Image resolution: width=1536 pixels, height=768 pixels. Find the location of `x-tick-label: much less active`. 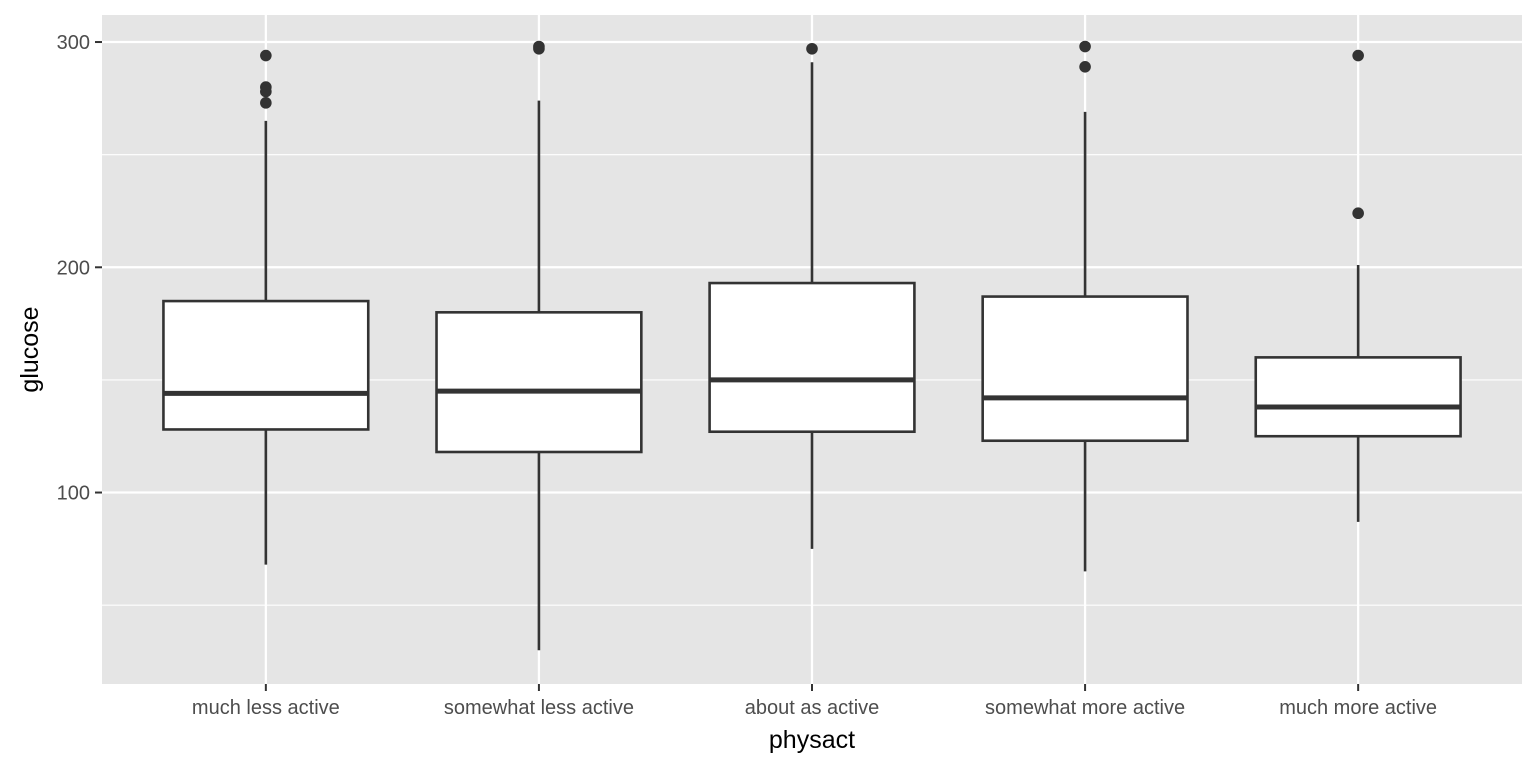

x-tick-label: much less active is located at coordinates (266, 708).